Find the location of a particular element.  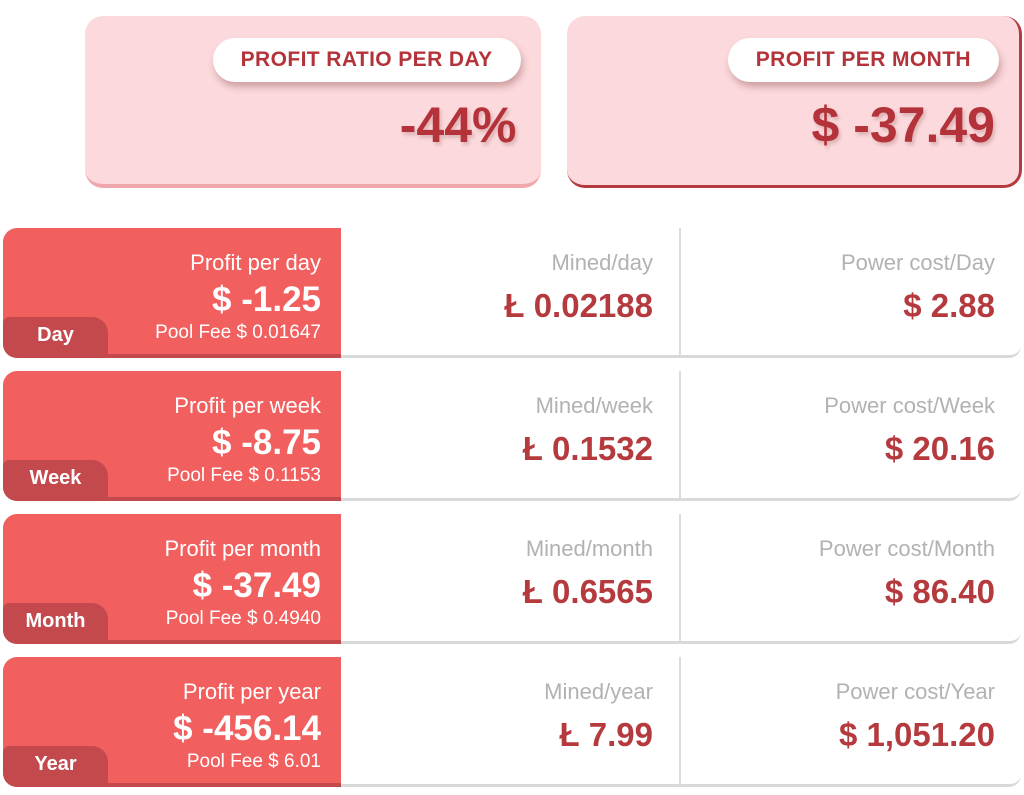

mined-value: Ł 0.6565 is located at coordinates (587, 592).